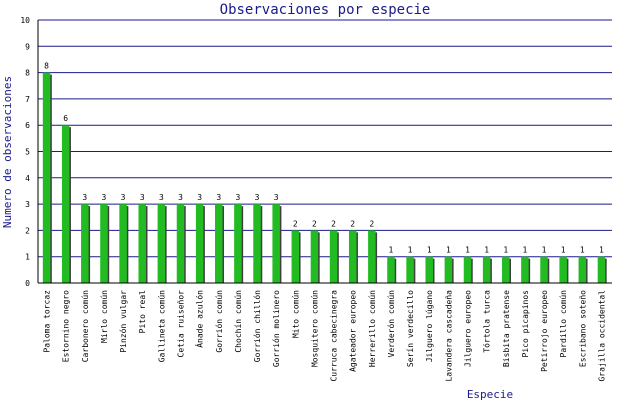 The image size is (640, 400). What do you see at coordinates (27, 125) in the screenshot?
I see `y-tick-label: 6` at bounding box center [27, 125].